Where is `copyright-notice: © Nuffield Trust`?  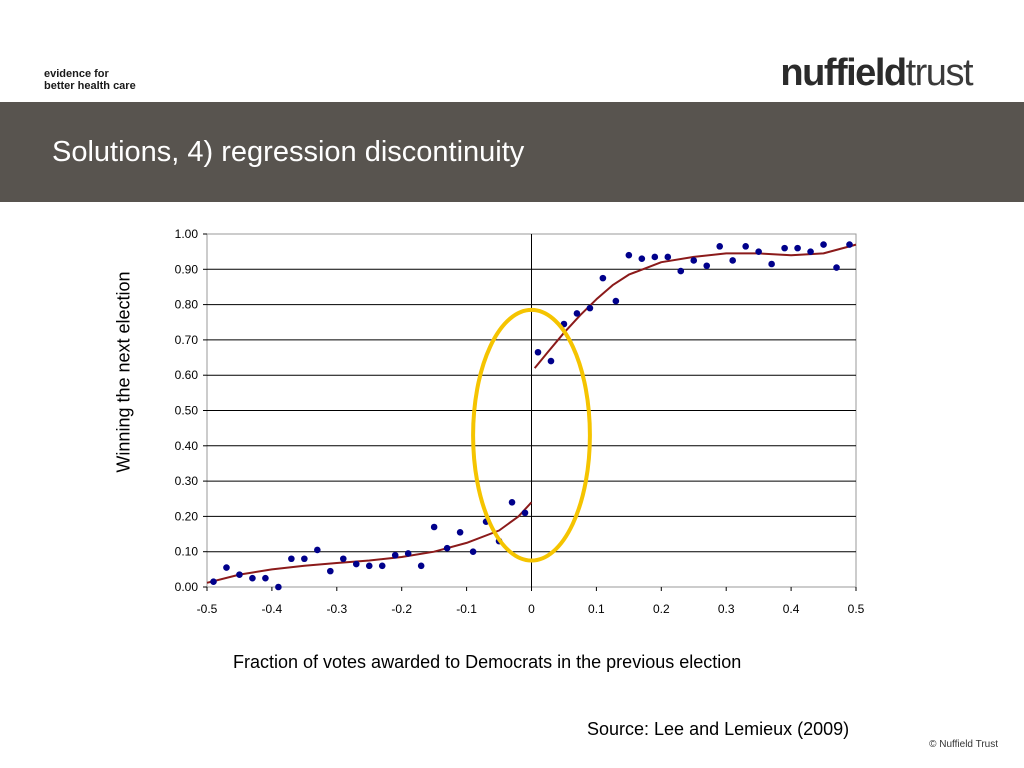 copyright-notice: © Nuffield Trust is located at coordinates (963, 744).